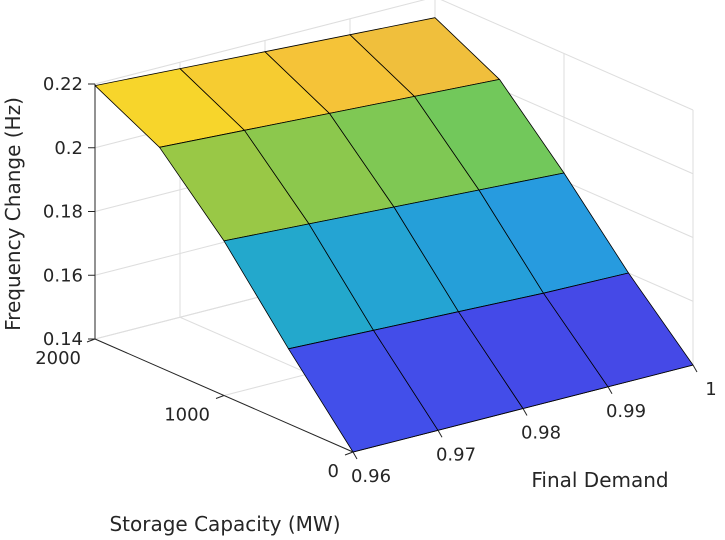 This screenshot has width=725, height=540. Describe the element at coordinates (618, 330) in the screenshot. I see `surface-patch` at that location.